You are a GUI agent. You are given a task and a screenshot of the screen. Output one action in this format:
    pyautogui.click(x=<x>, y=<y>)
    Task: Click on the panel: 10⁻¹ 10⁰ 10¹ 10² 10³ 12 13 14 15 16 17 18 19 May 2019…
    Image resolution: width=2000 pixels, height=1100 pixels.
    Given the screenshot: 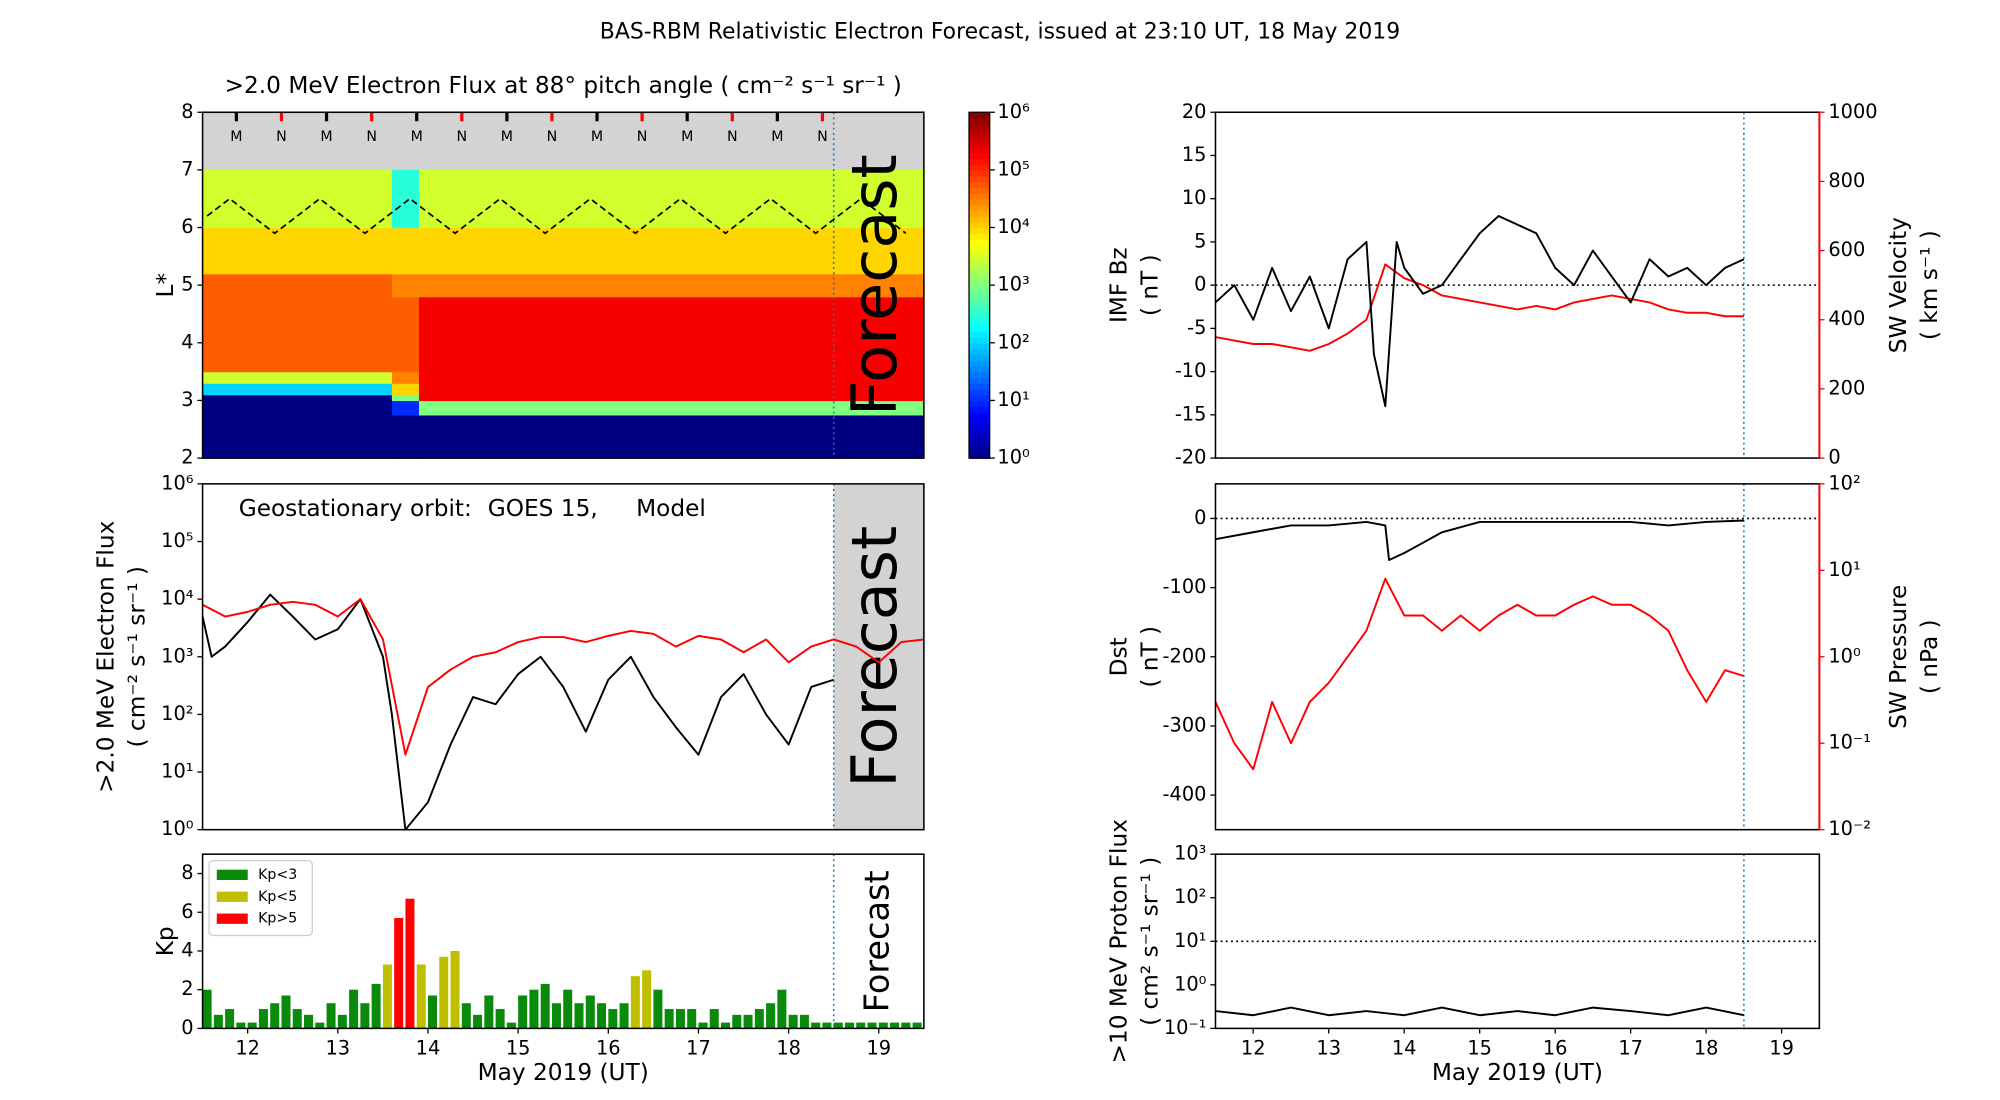 What is the action you would take?
    pyautogui.click(x=1463, y=952)
    